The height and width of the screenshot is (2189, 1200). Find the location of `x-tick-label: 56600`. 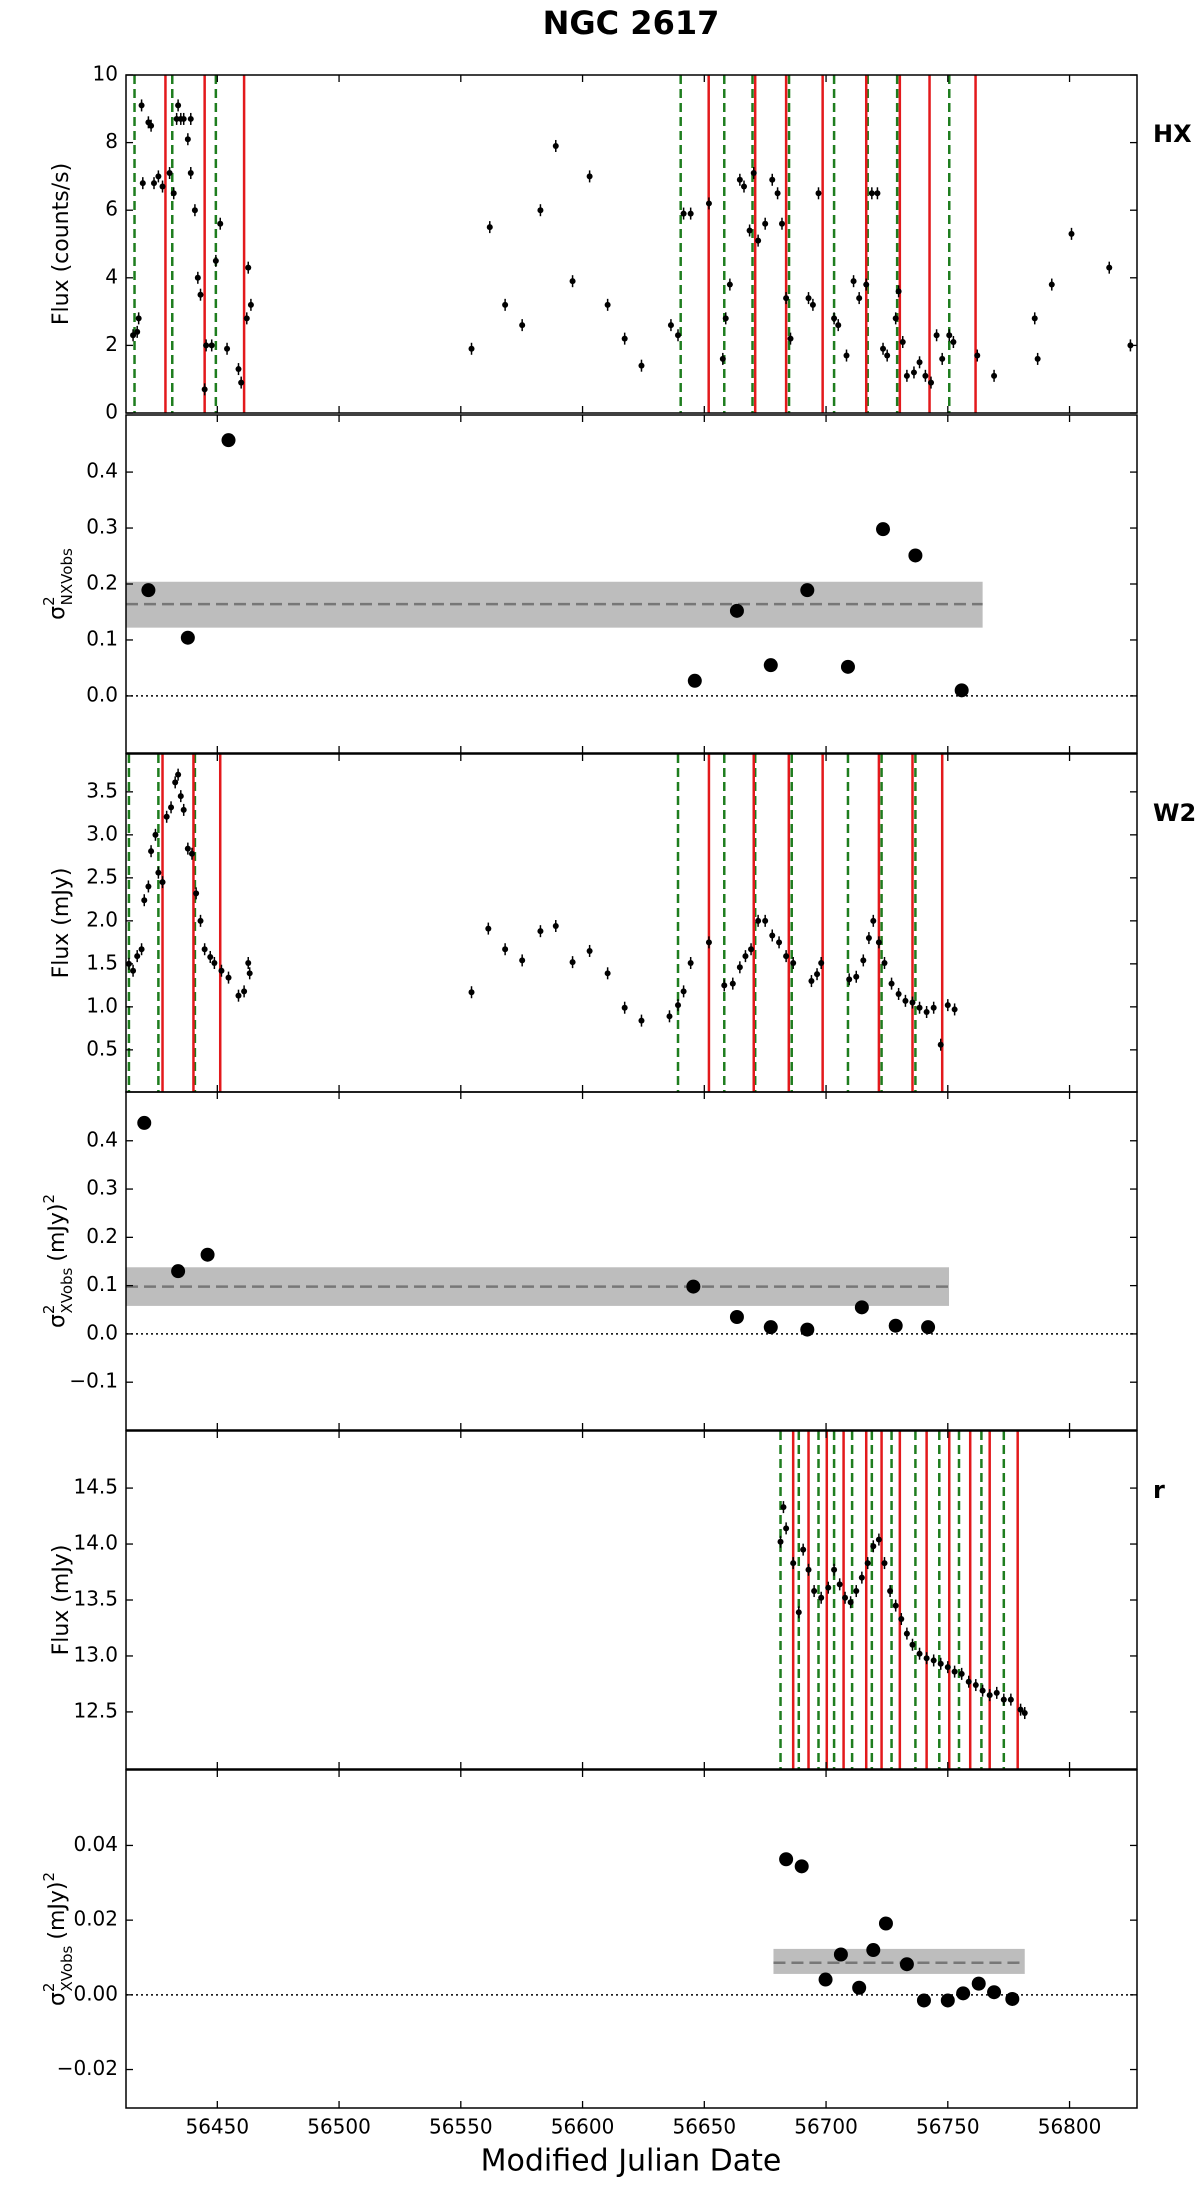

x-tick-label: 56600 is located at coordinates (583, 2127).